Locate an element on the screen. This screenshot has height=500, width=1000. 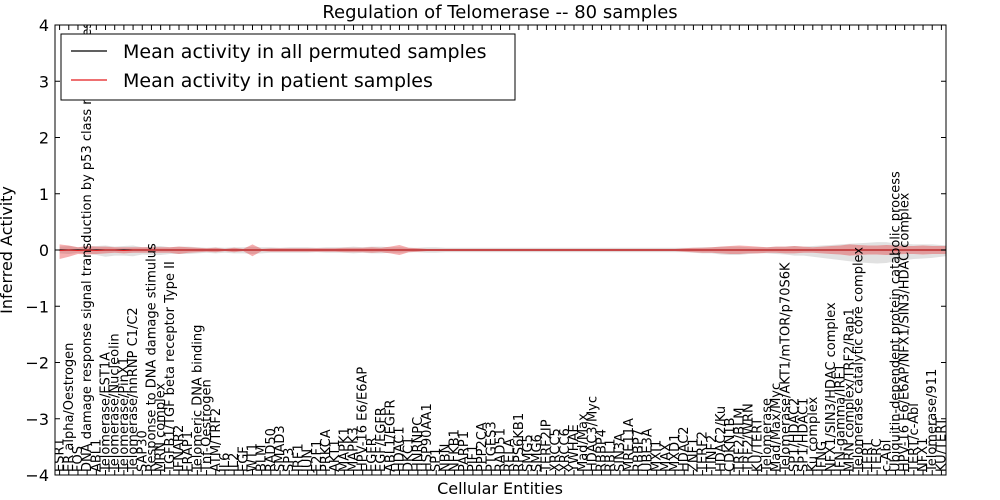
category-label: Telomerase is located at coordinates (767, 435).